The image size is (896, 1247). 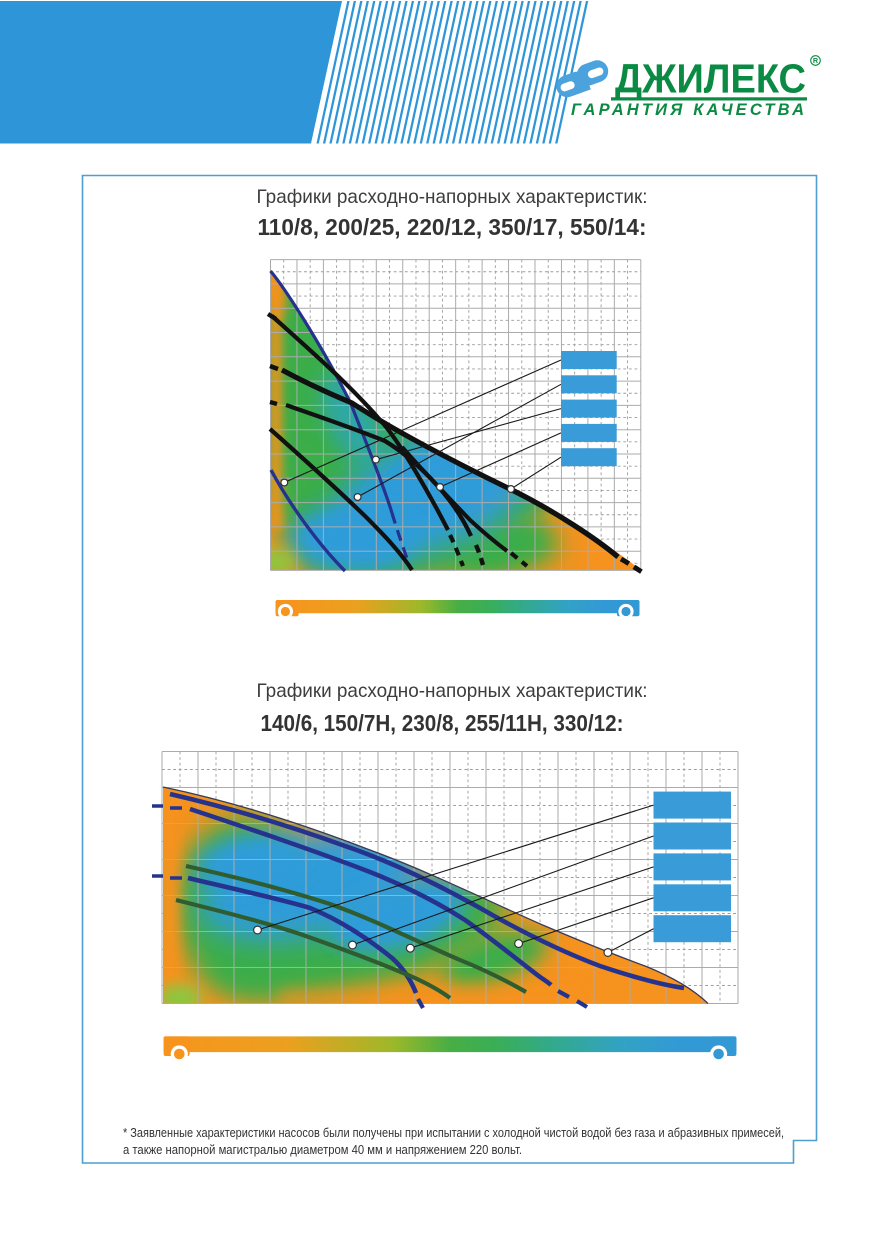 What do you see at coordinates (452, 227) in the screenshot?
I see `svg-text:110/8, 200/25, 220/12, 350/17,: 110/8, 200/25, 220/12, 350/17, 550/14:` at bounding box center [452, 227].